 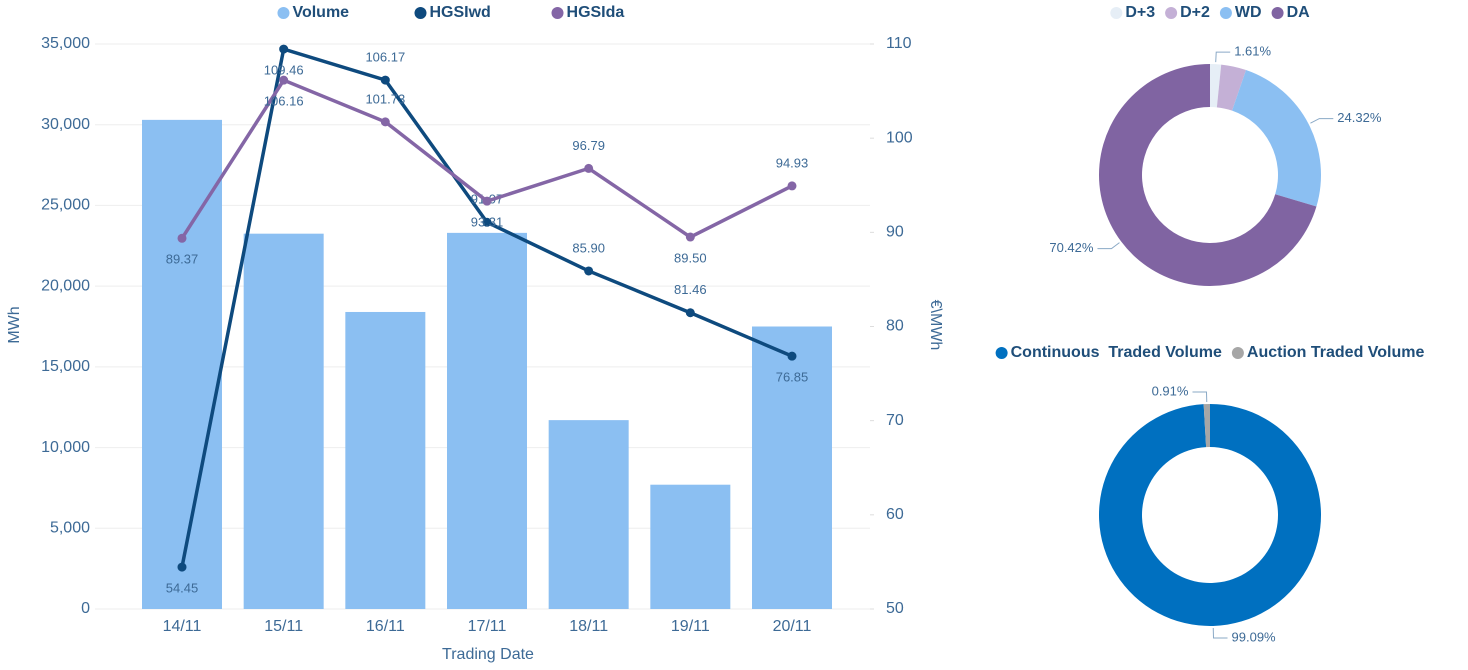 I want to click on legend-label: DA, so click(x=1299, y=12).